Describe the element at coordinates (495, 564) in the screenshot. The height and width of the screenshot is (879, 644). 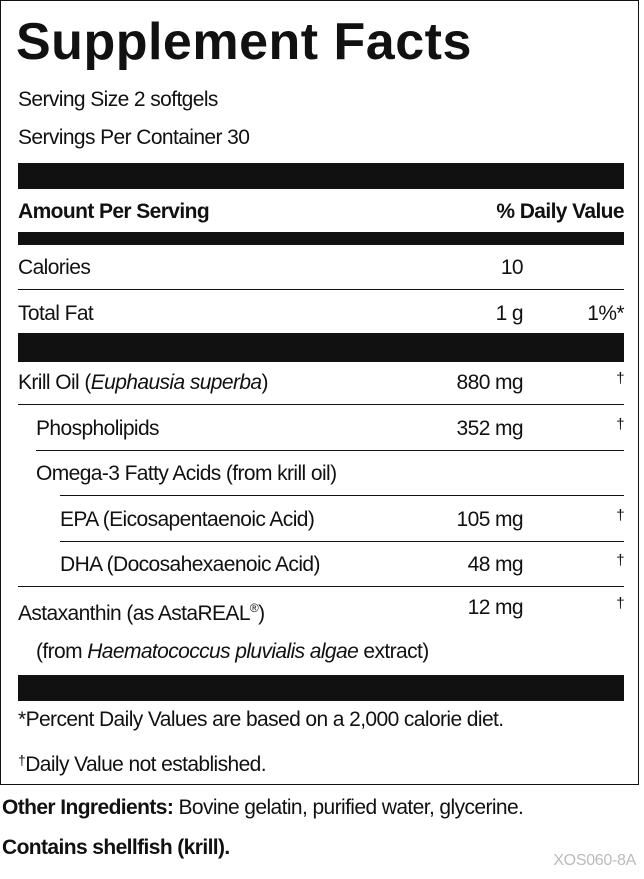
I see `amount: 48 mg` at that location.